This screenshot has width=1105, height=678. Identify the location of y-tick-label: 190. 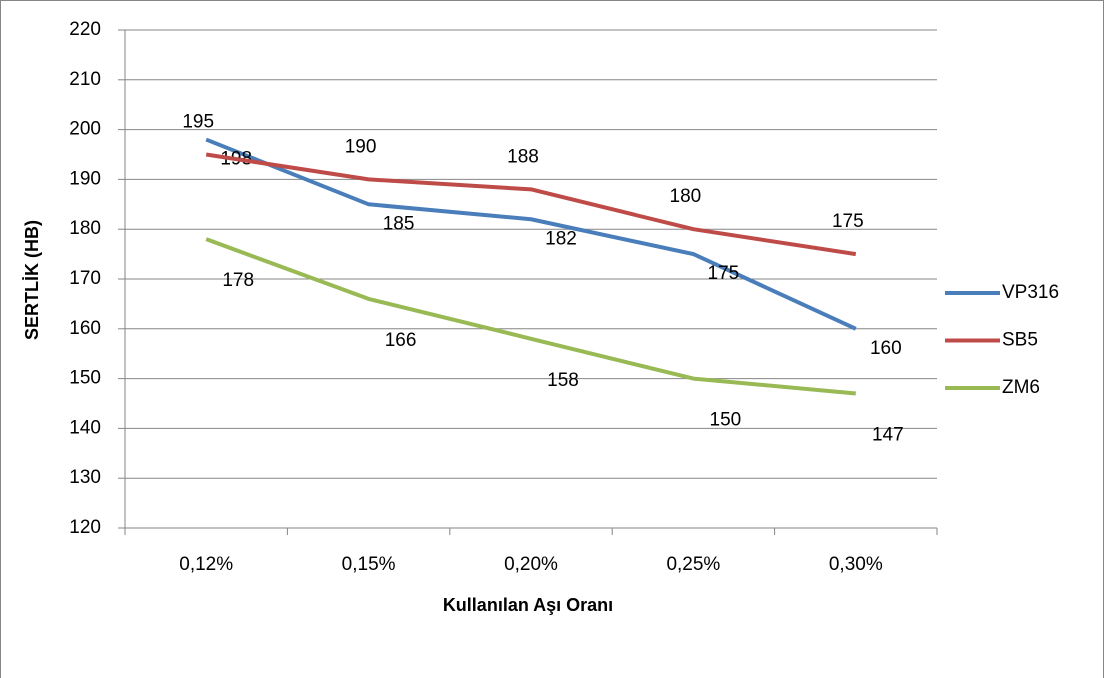
(85, 178).